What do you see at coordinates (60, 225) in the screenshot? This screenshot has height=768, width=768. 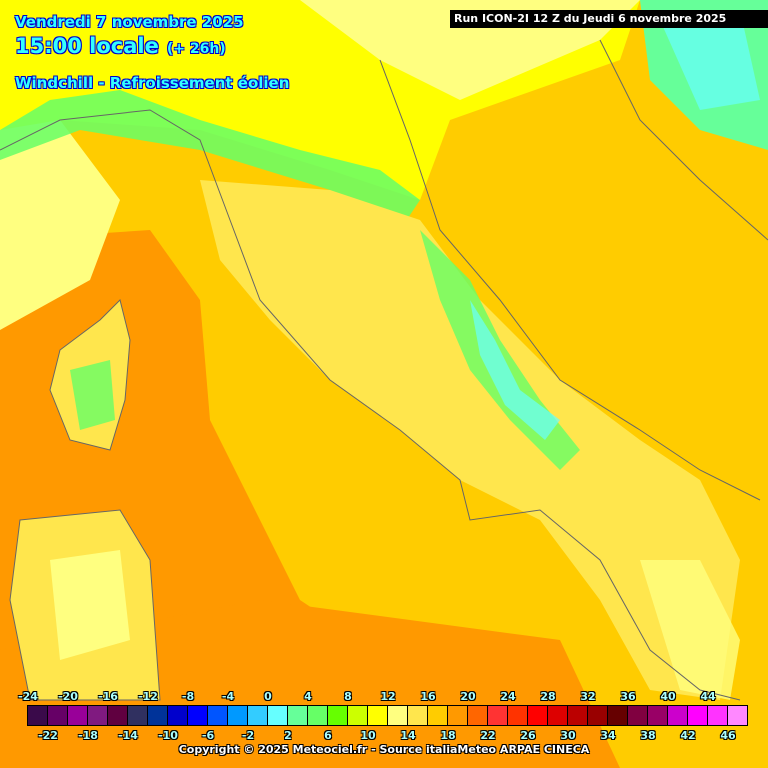 I see `north-pale` at bounding box center [60, 225].